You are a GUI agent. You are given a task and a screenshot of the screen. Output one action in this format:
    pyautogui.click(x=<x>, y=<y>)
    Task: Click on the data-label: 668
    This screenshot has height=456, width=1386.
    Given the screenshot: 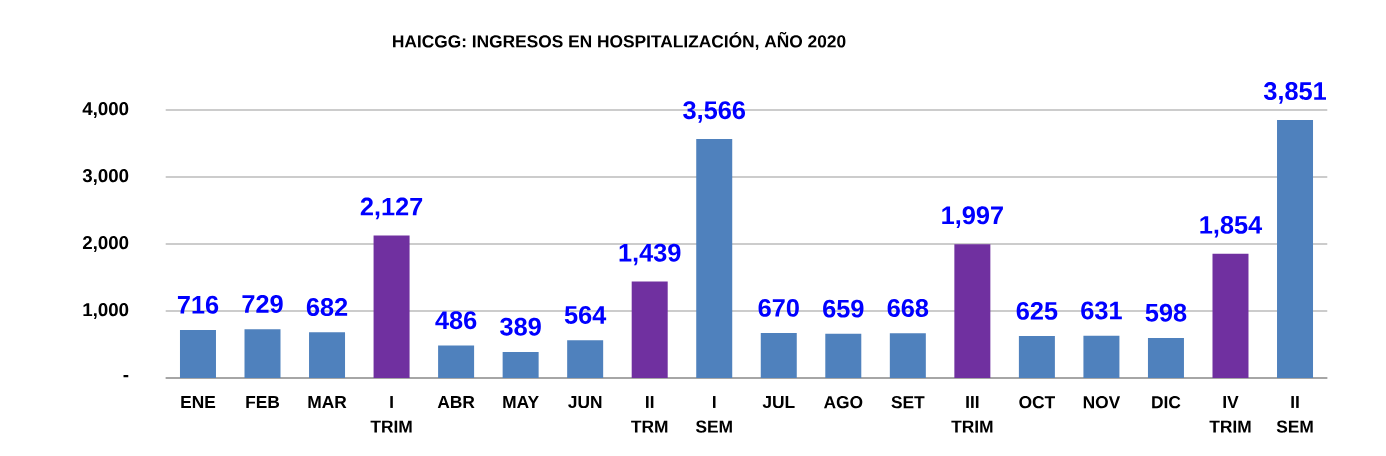 What is the action you would take?
    pyautogui.click(x=908, y=308)
    